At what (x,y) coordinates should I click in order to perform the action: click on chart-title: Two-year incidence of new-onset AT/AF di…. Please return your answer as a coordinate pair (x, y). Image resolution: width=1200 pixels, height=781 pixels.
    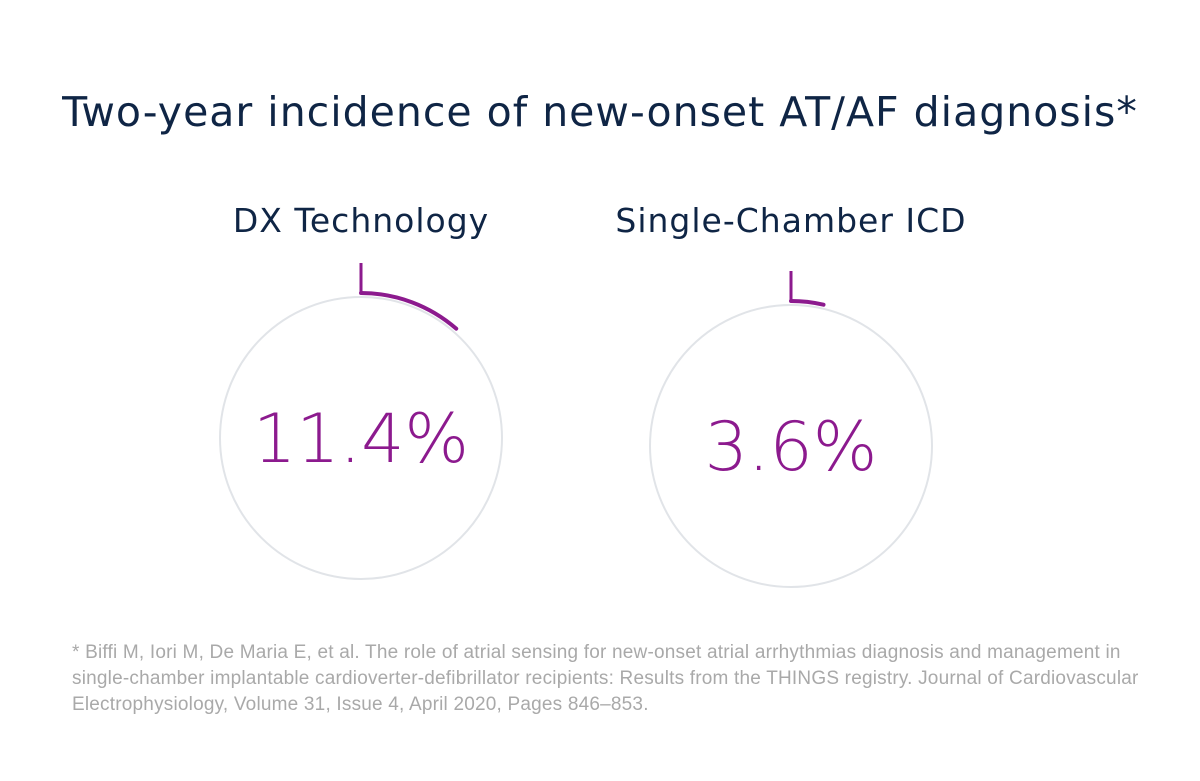
    Looking at the image, I should click on (600, 112).